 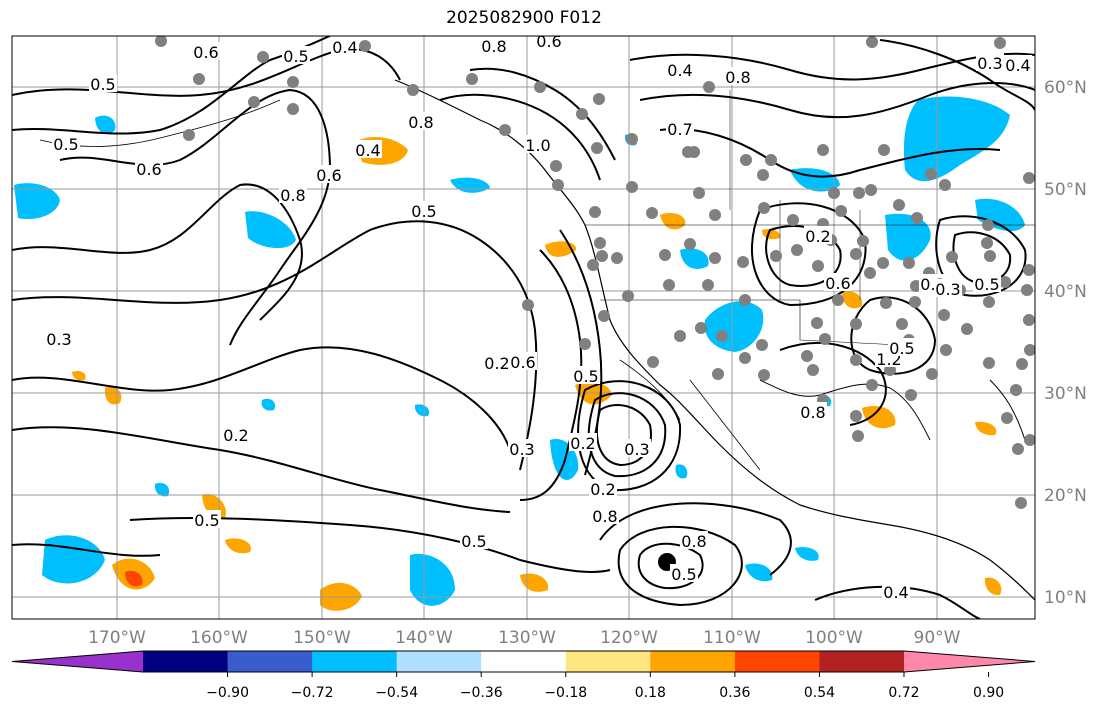 I want to click on lon-tick-label: 110°W, so click(x=732, y=638).